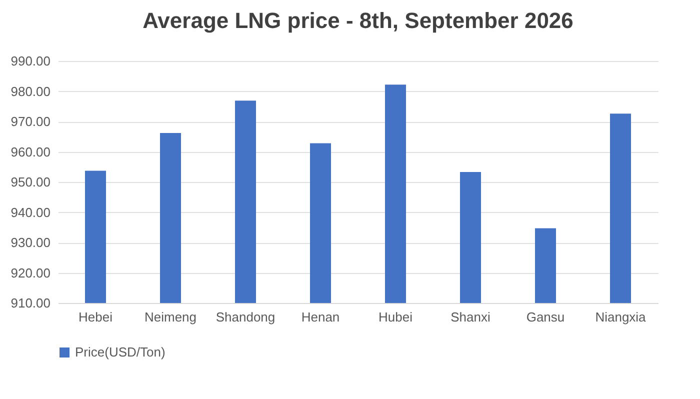  Describe the element at coordinates (320, 317) in the screenshot. I see `x-tick-label: Henan` at that location.